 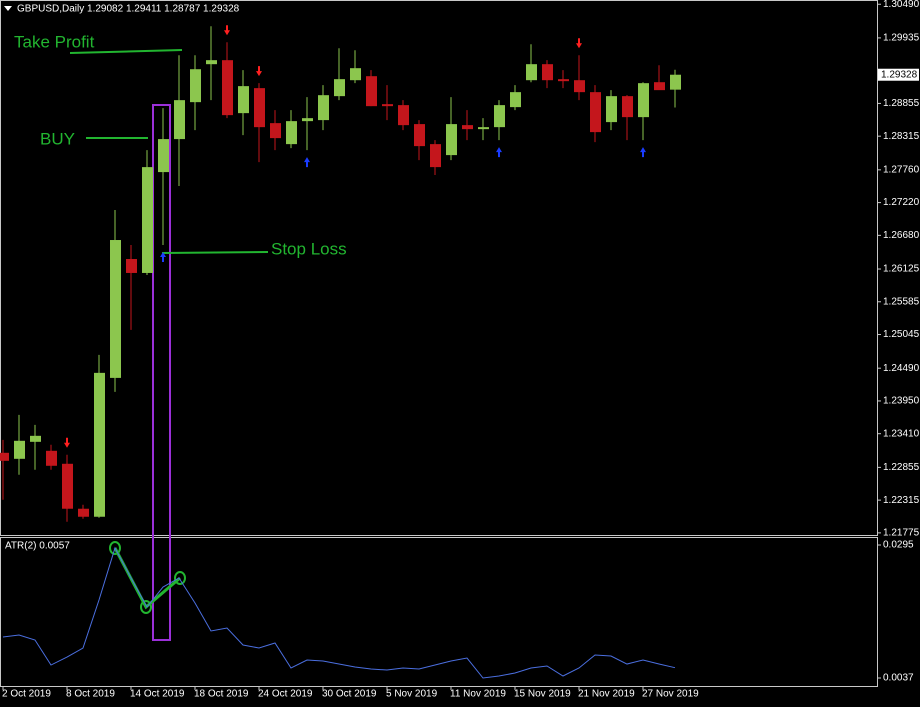 What do you see at coordinates (901, 500) in the screenshot?
I see `y-tick-label: 1.22315` at bounding box center [901, 500].